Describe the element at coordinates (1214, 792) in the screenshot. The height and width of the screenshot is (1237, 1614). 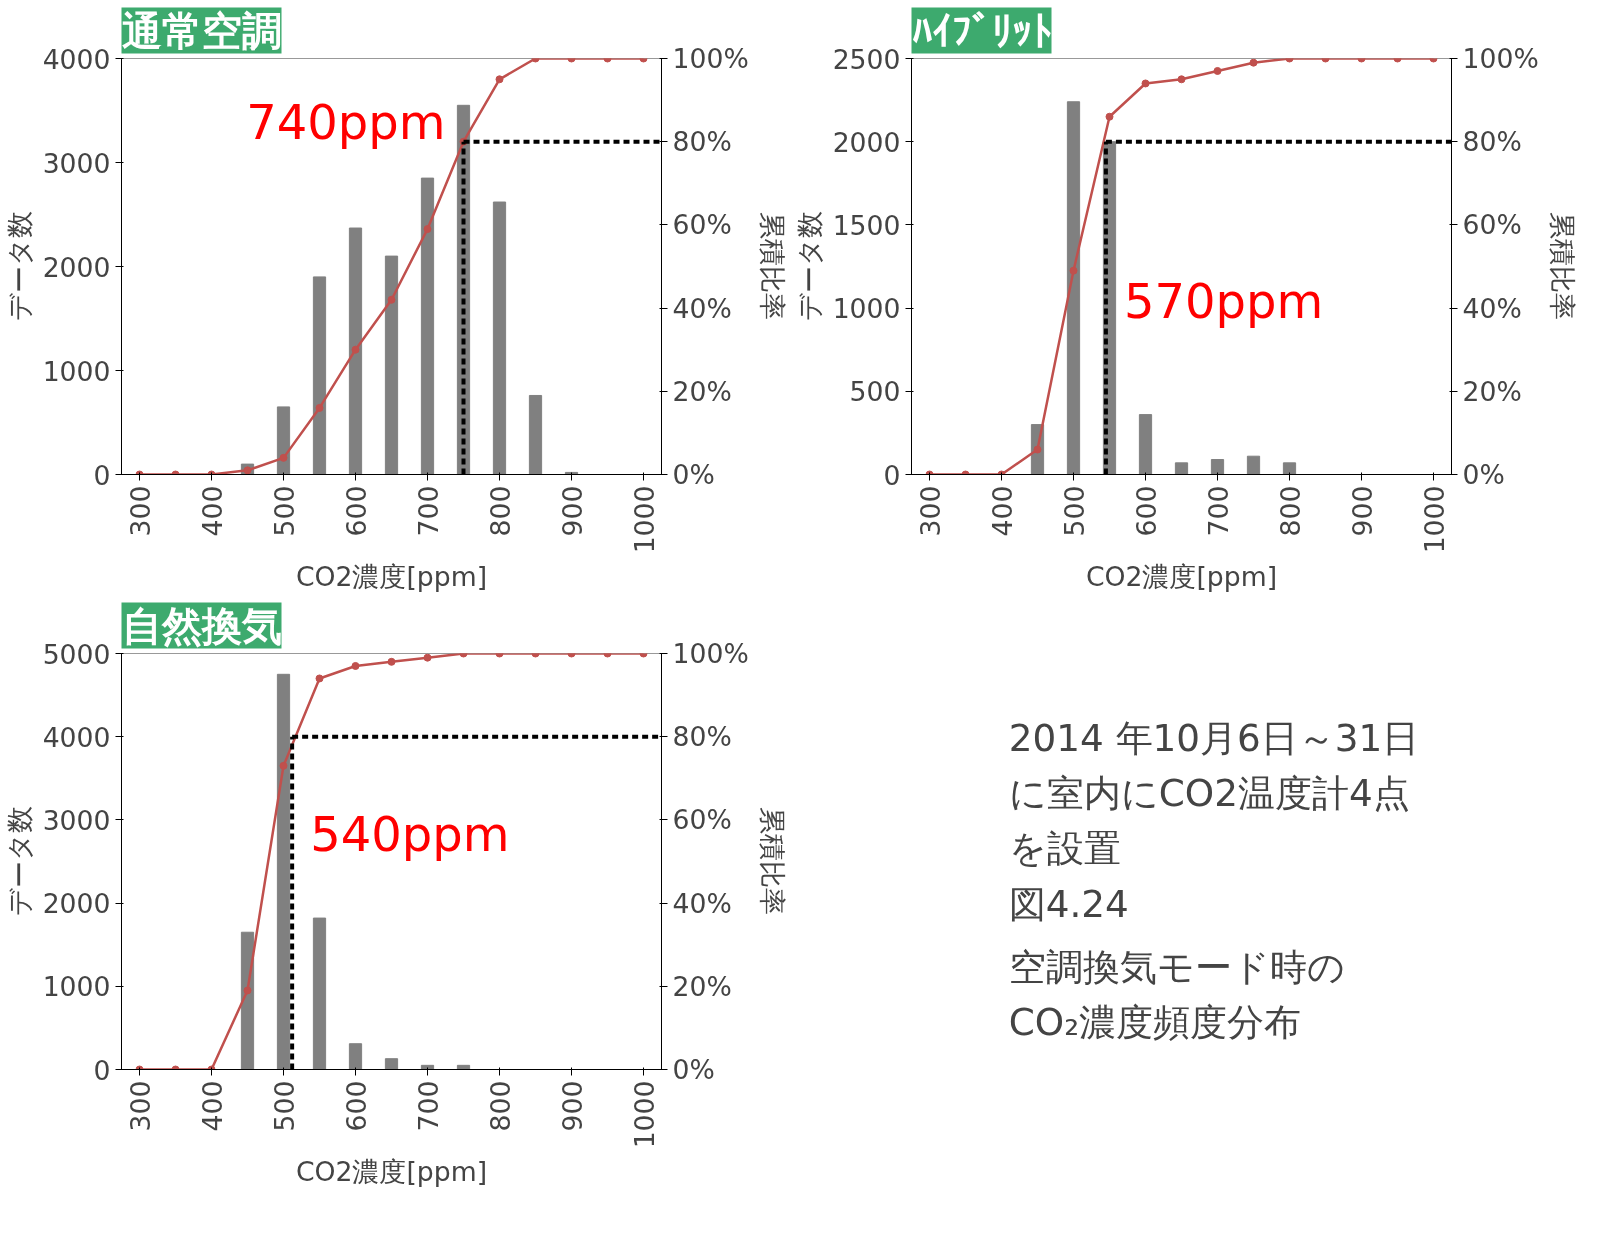
I see `text: 2014 年10月6日～31日に室内にCO2温度計4点を設置` at that location.